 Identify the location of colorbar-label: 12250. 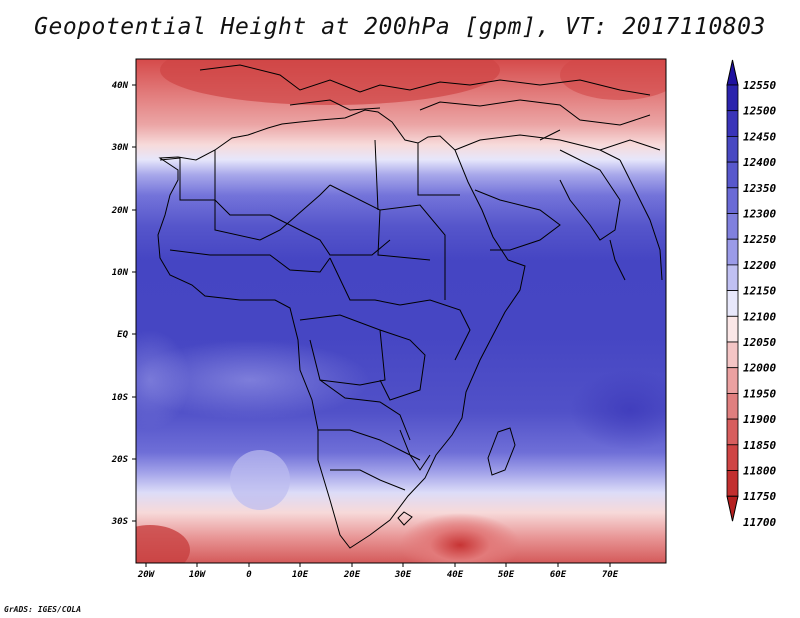
(759, 239).